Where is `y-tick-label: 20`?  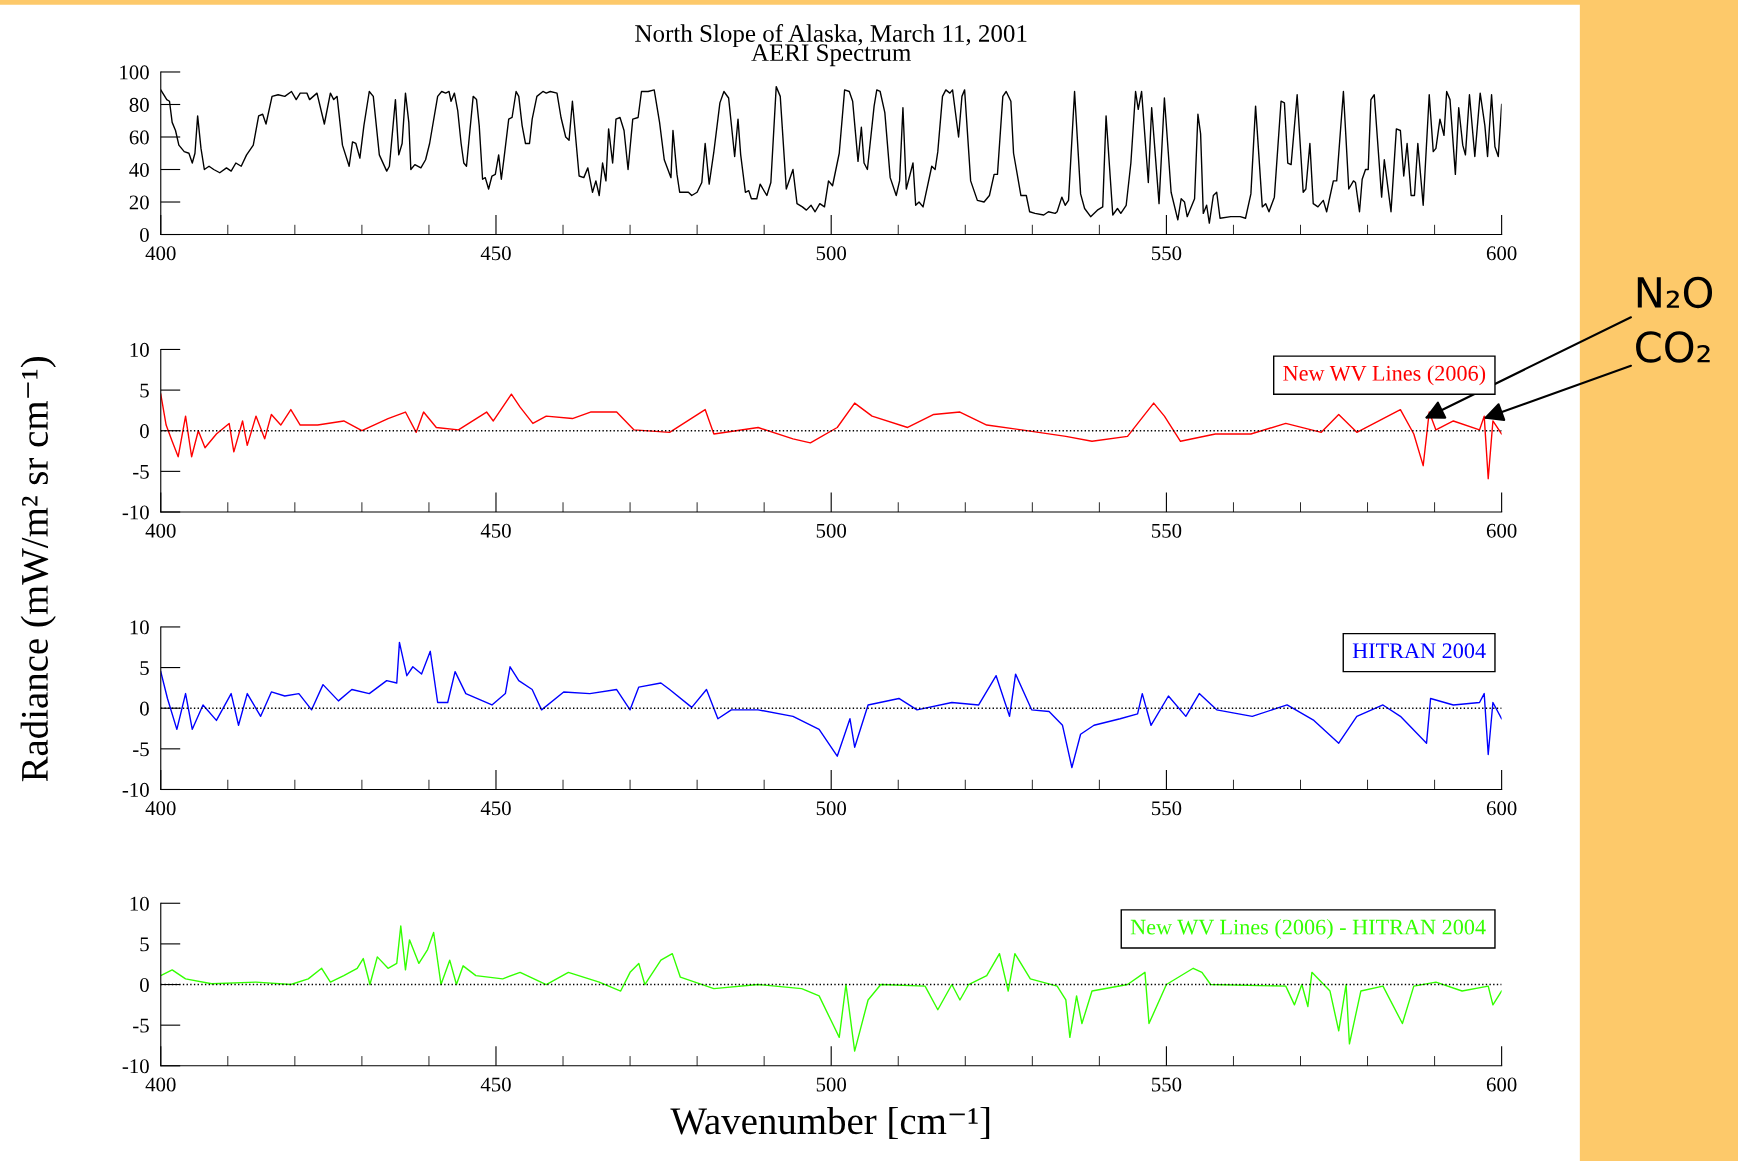
y-tick-label: 20 is located at coordinates (139, 202).